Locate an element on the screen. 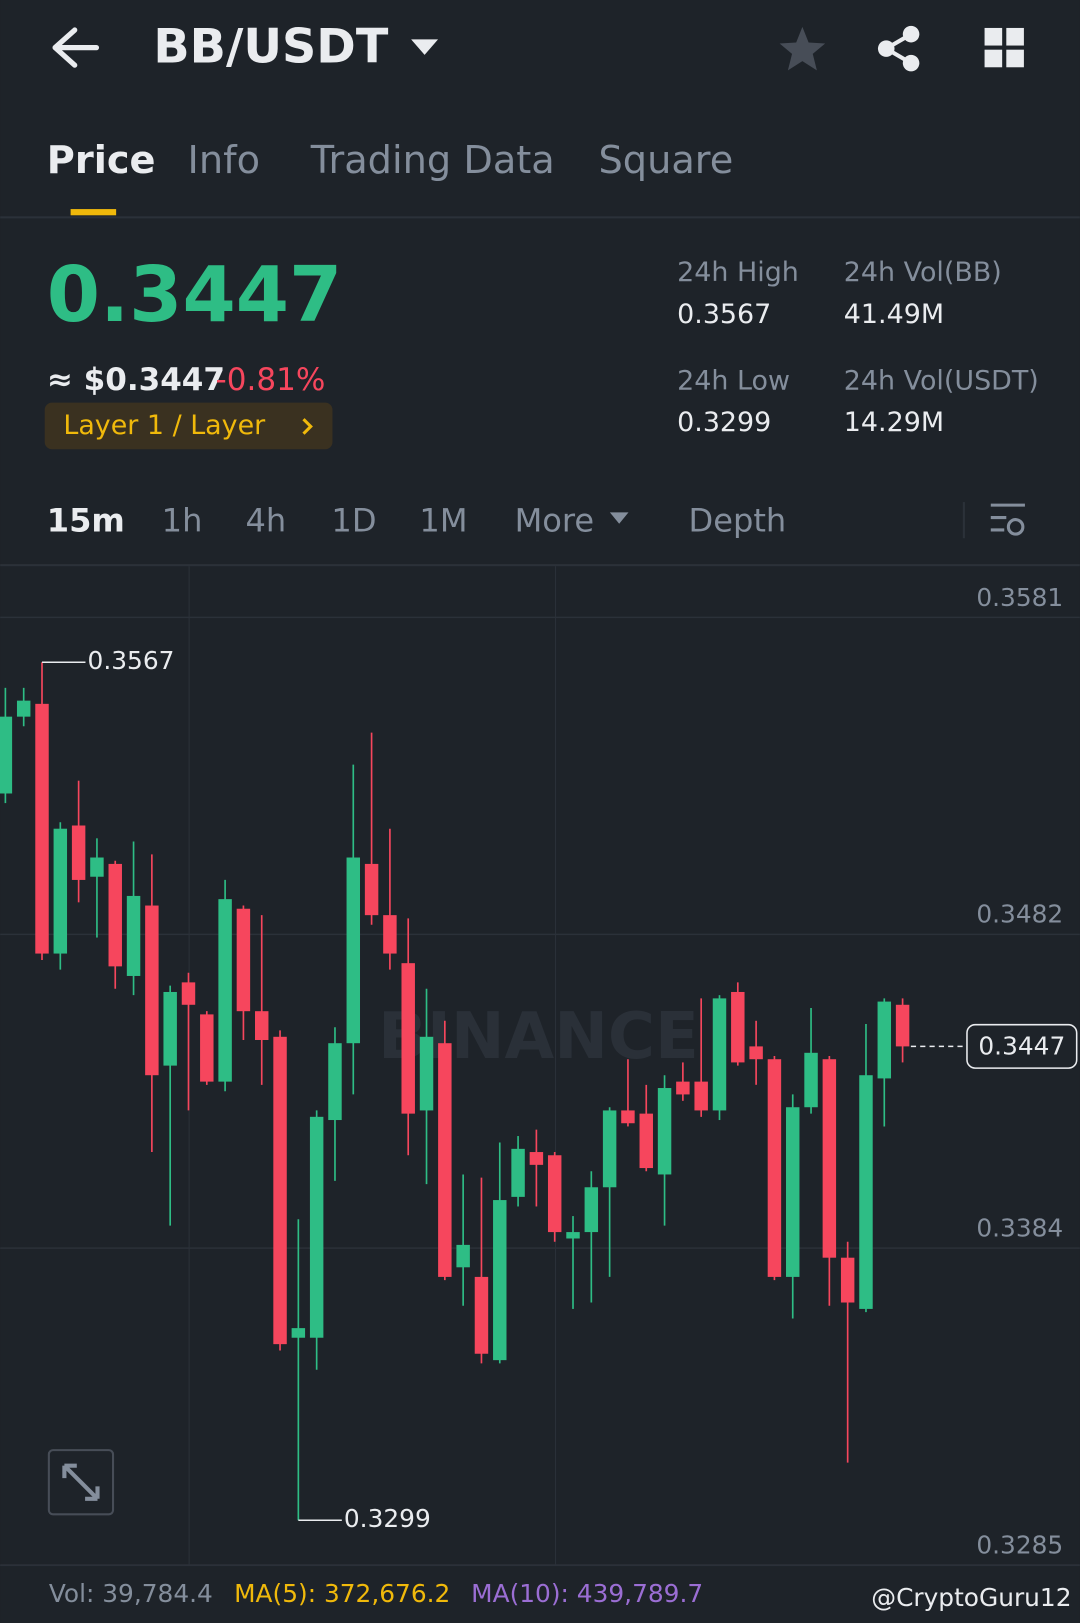 The height and width of the screenshot is (1623, 1080). tab: Info is located at coordinates (224, 160).